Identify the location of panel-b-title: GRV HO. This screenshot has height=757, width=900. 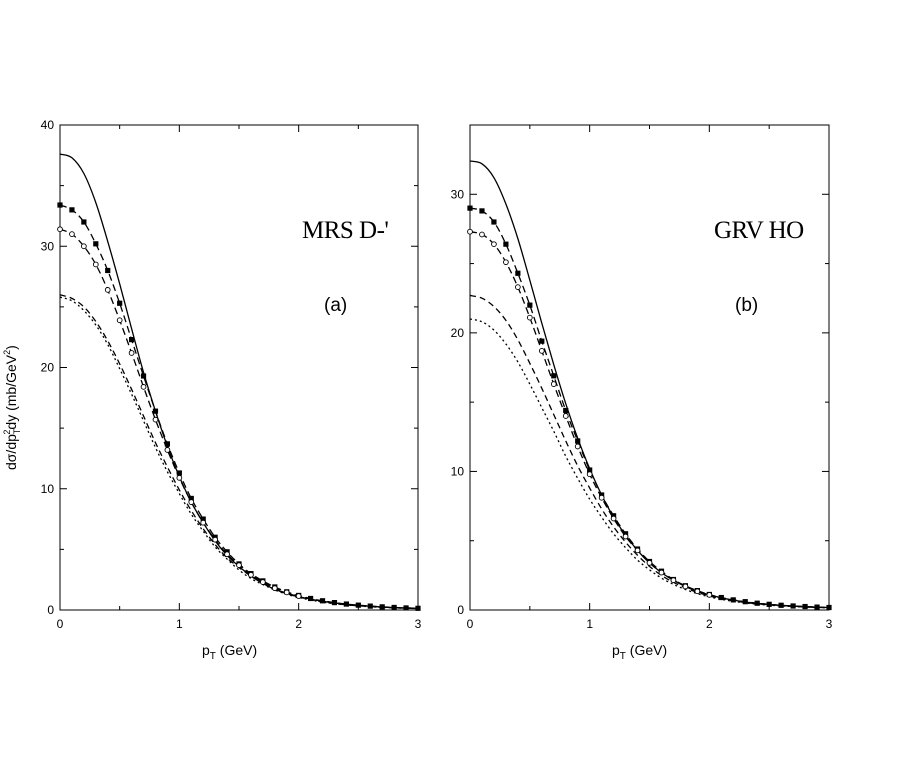
(759, 230).